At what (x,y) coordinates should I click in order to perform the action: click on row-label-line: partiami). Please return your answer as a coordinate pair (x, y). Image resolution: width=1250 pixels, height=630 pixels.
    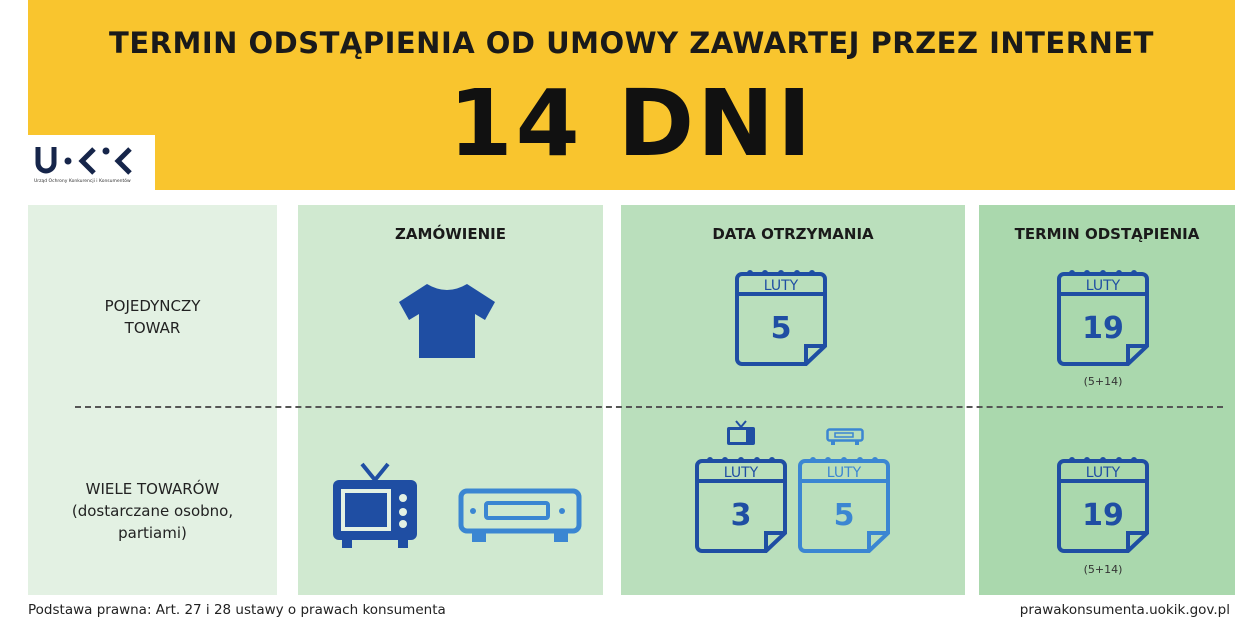
    Looking at the image, I should click on (152, 533).